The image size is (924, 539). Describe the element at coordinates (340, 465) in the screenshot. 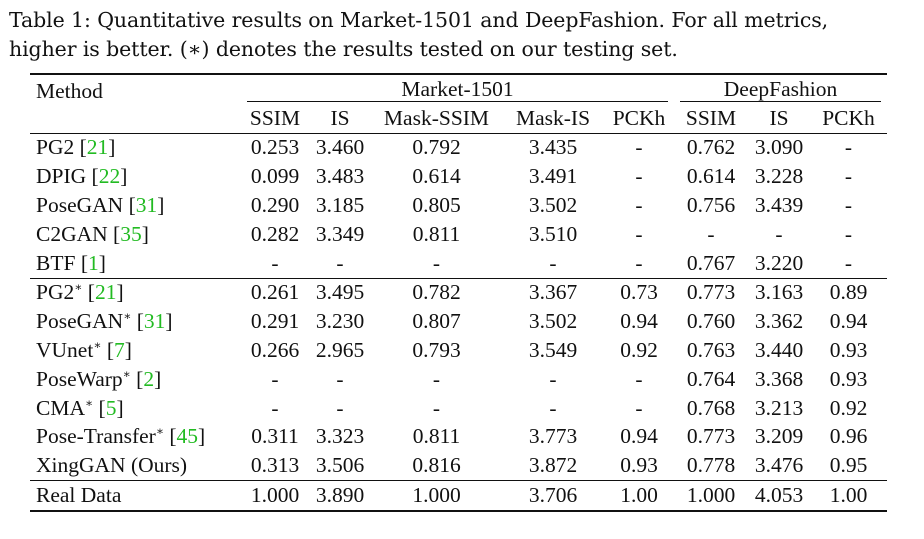

I see `metric-cell: 3.506` at that location.